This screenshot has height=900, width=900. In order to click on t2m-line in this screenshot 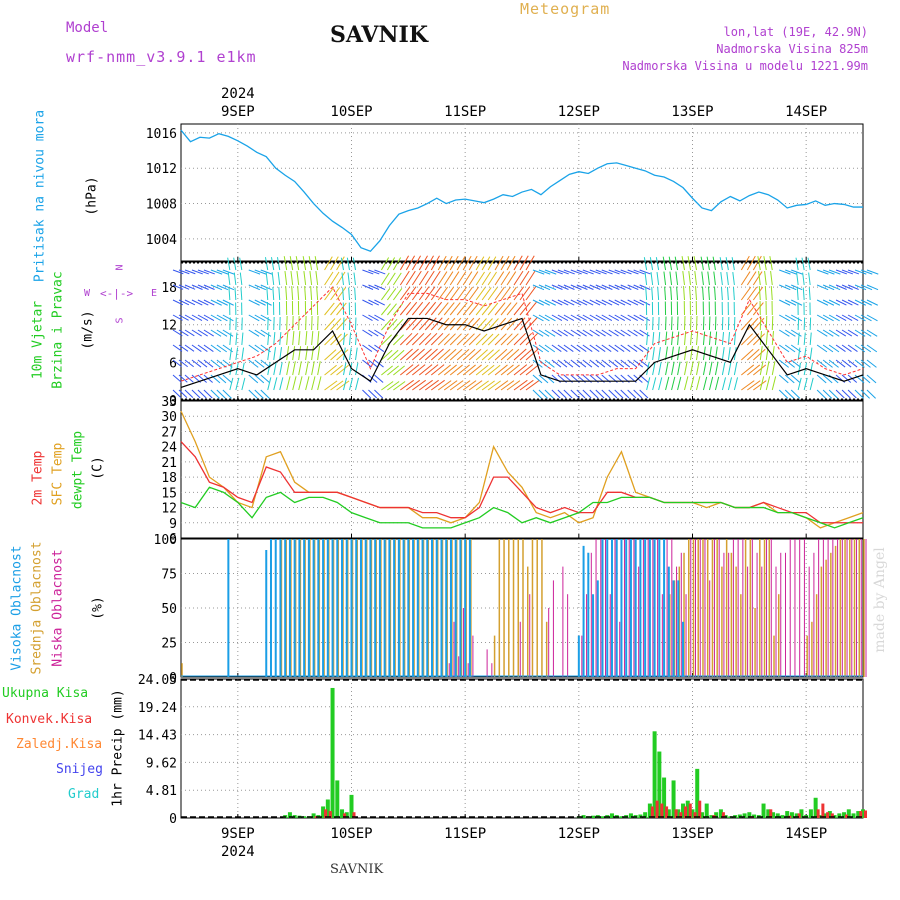, I will do `click(521, 482)`.